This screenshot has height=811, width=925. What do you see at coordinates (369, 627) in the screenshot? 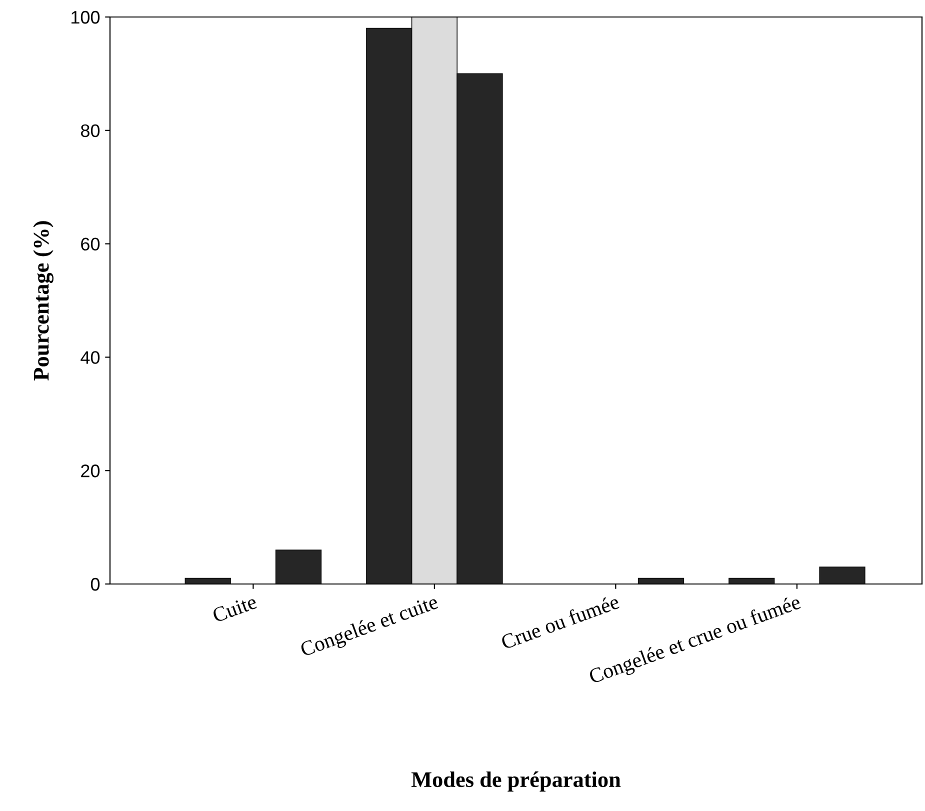
I see `x-tick-label: Congelée et cuite` at bounding box center [369, 627].